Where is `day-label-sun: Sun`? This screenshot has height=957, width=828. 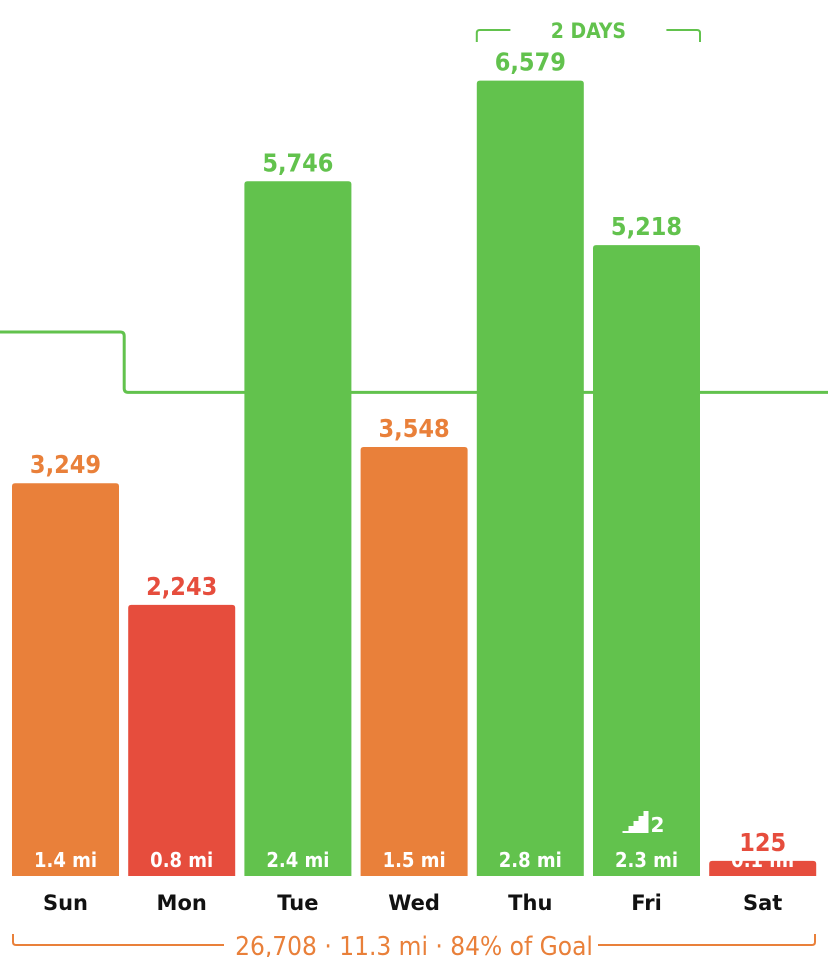 day-label-sun: Sun is located at coordinates (65, 903).